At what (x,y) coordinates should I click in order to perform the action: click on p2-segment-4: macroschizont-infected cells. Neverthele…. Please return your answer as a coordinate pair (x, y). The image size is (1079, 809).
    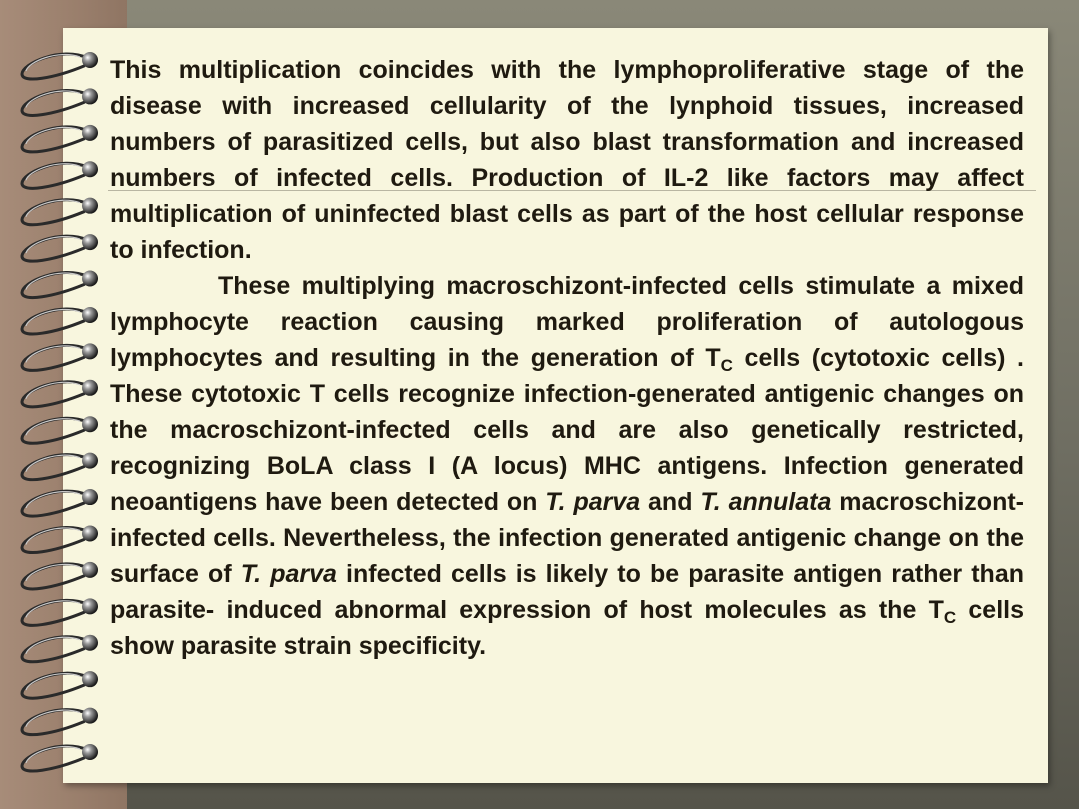
    Looking at the image, I should click on (567, 538).